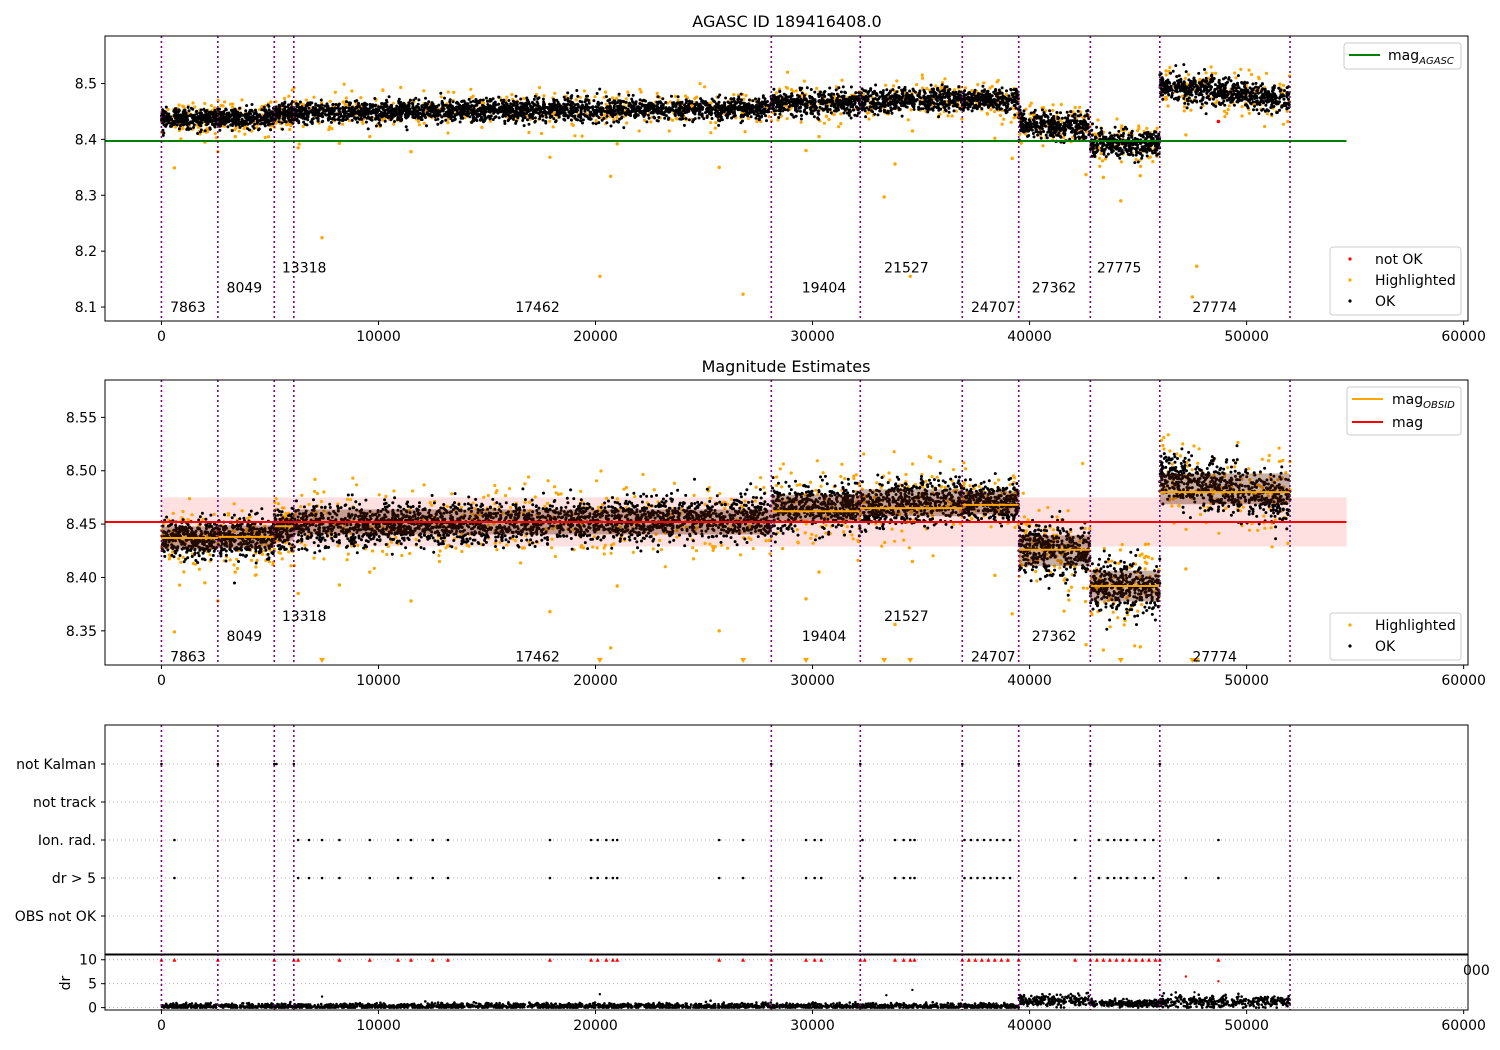 This screenshot has width=1500, height=1050. What do you see at coordinates (86, 85) in the screenshot?
I see `agasc-ytick-label: 8.5` at bounding box center [86, 85].